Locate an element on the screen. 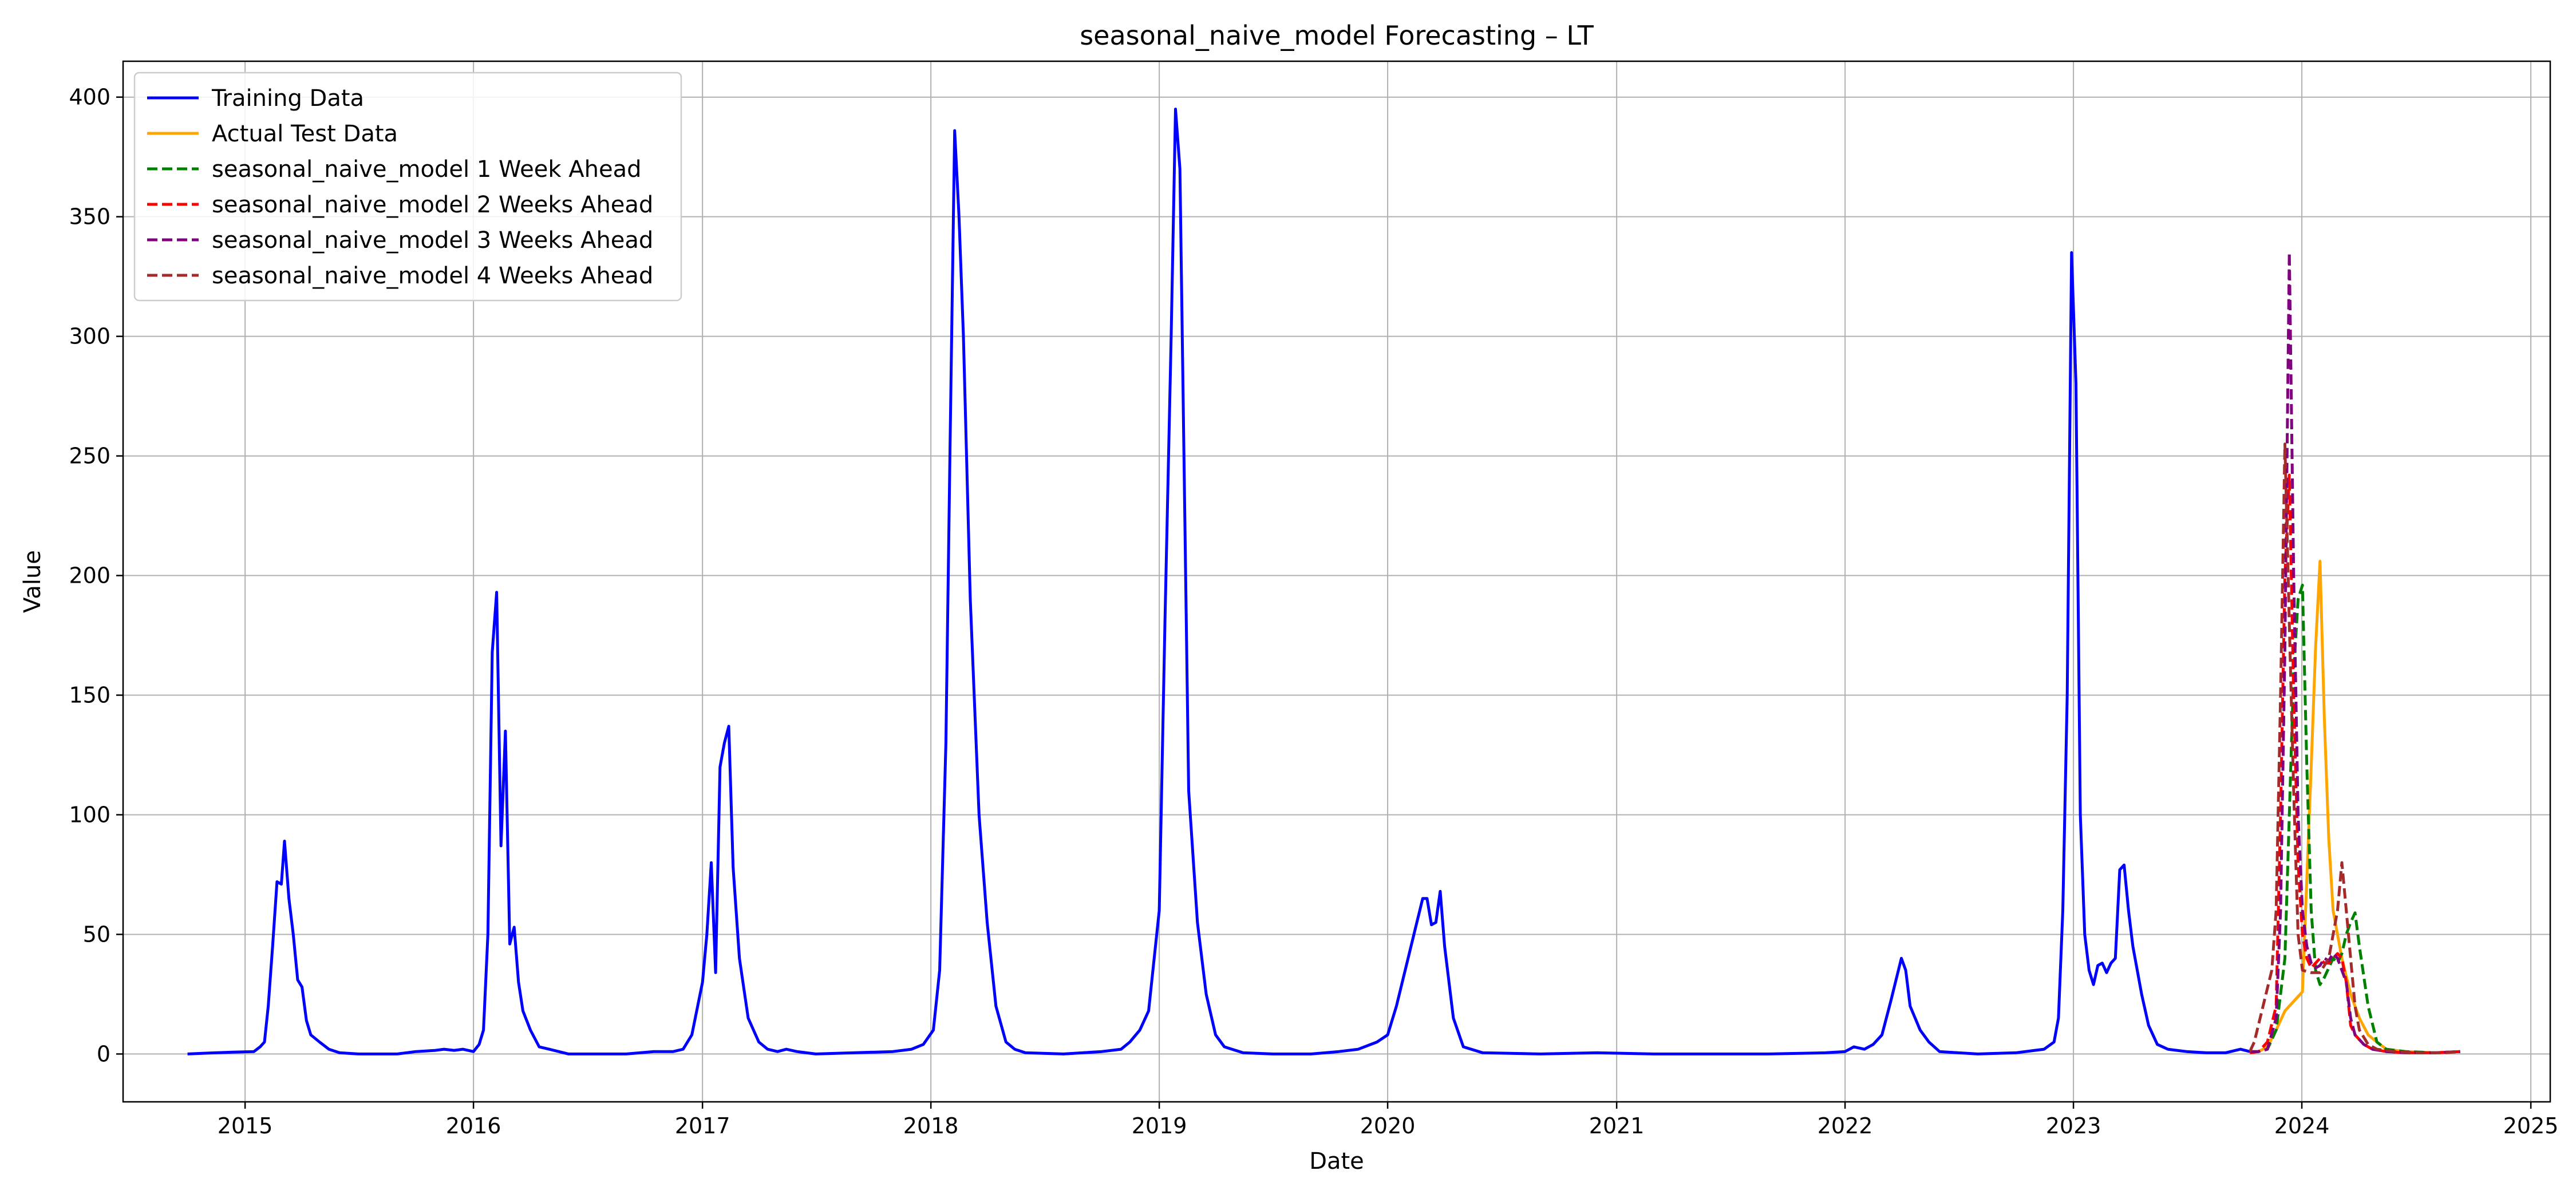 This screenshot has width=2576, height=1202. legend-label: Actual Test Data is located at coordinates (305, 134).